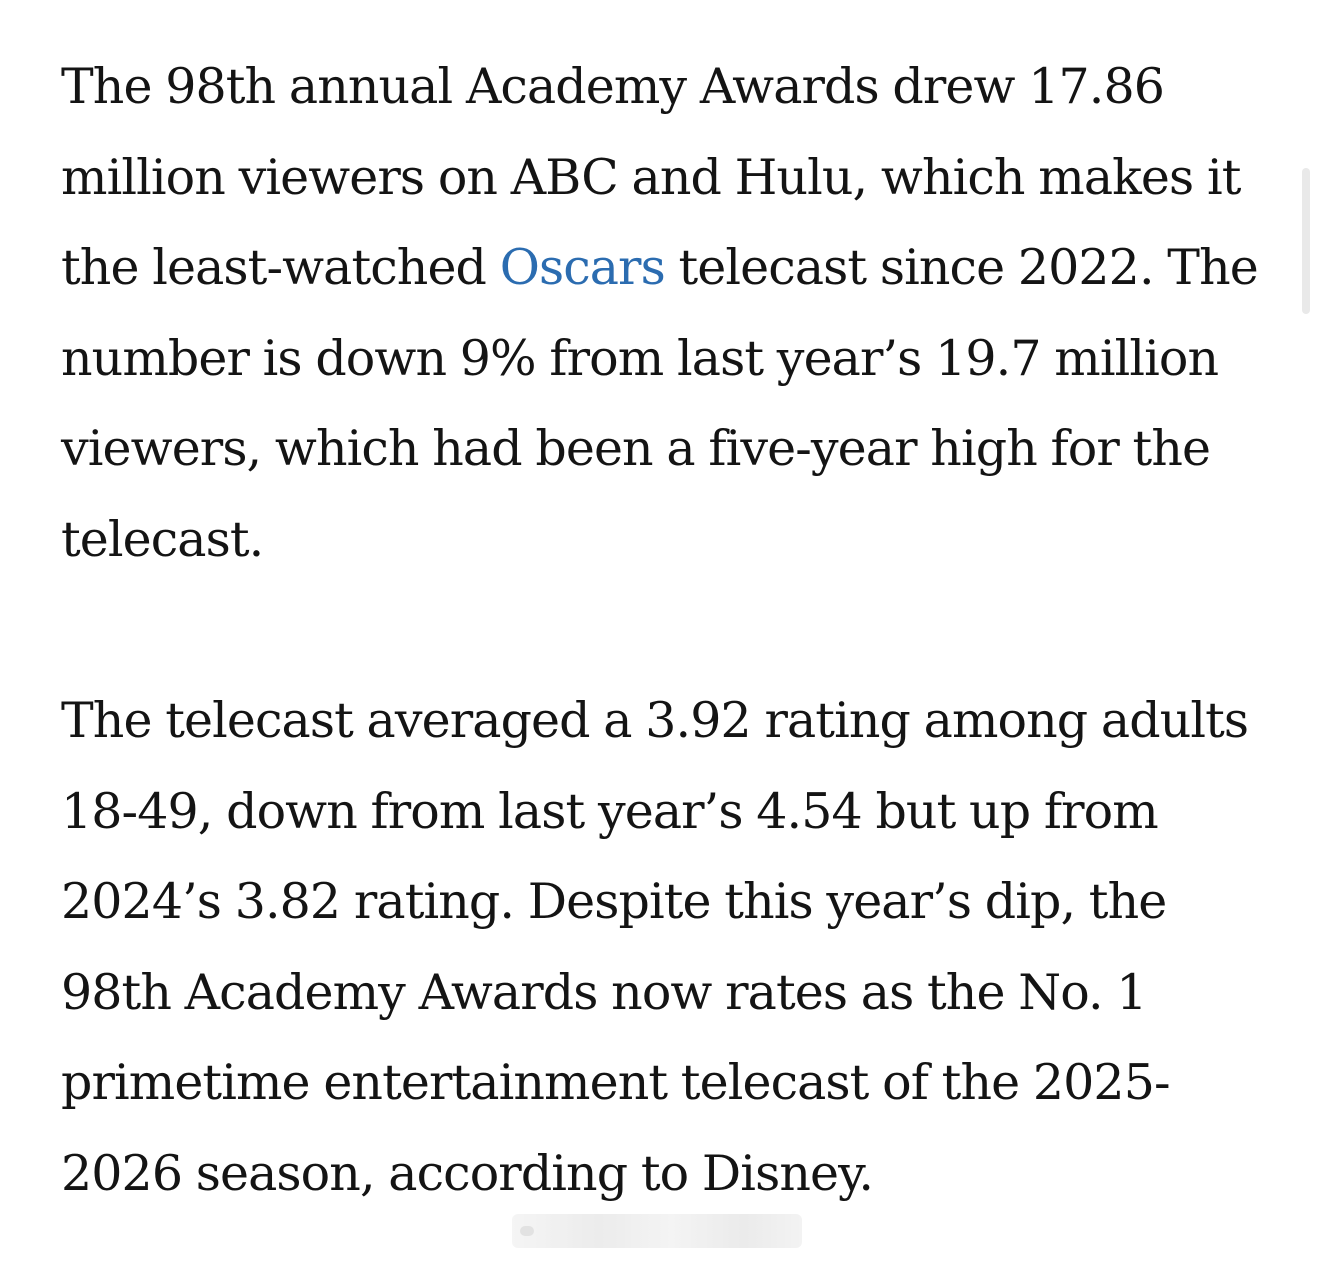  Describe the element at coordinates (582, 267) in the screenshot. I see `oscars-link: Oscars` at that location.